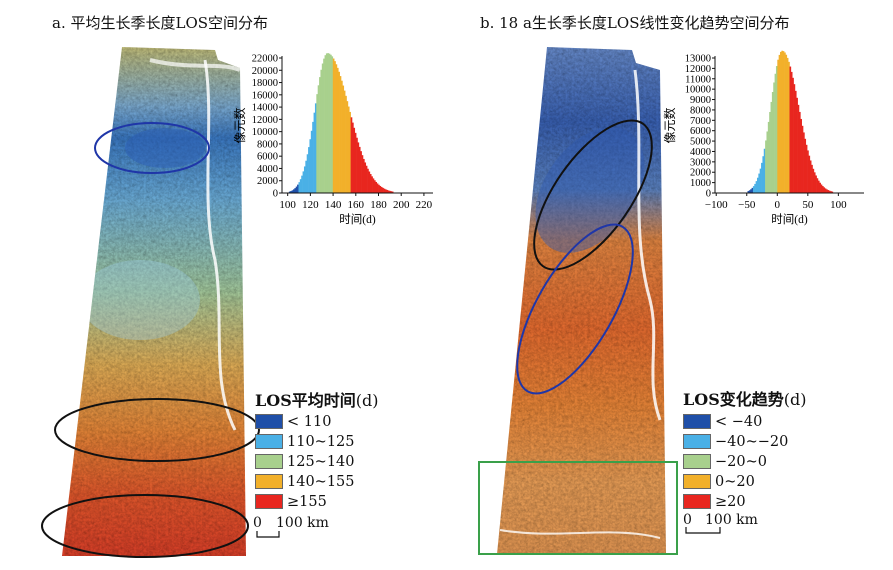  I want to click on panel-a-title: a. 平均生长季长度LOS空间分布, so click(160, 23).